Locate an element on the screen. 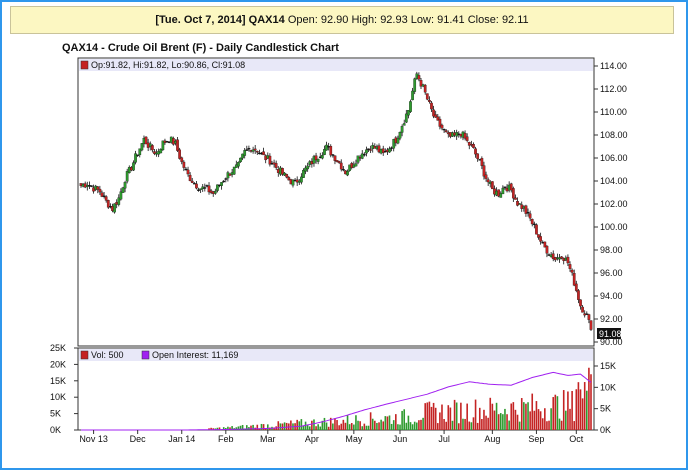 This screenshot has height=470, width=688. x-tick-label: Sep is located at coordinates (536, 439).